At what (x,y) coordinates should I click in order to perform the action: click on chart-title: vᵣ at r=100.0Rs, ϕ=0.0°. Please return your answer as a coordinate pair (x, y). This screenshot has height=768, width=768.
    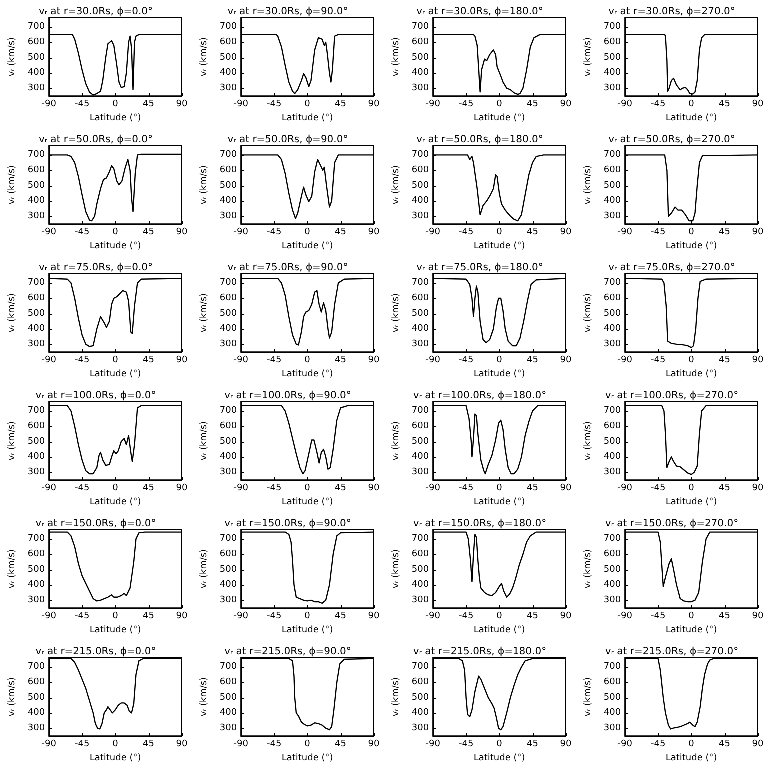
    Looking at the image, I should click on (96, 396).